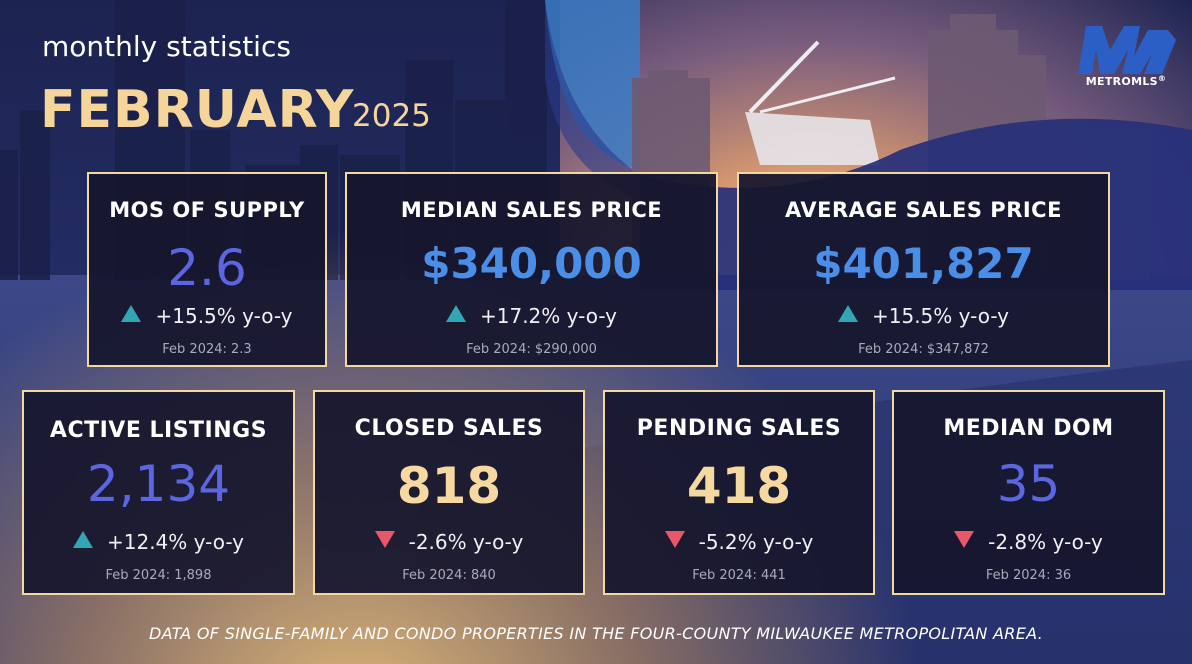  I want to click on stat-change-text: +12.4% y-o-y, so click(175, 542).